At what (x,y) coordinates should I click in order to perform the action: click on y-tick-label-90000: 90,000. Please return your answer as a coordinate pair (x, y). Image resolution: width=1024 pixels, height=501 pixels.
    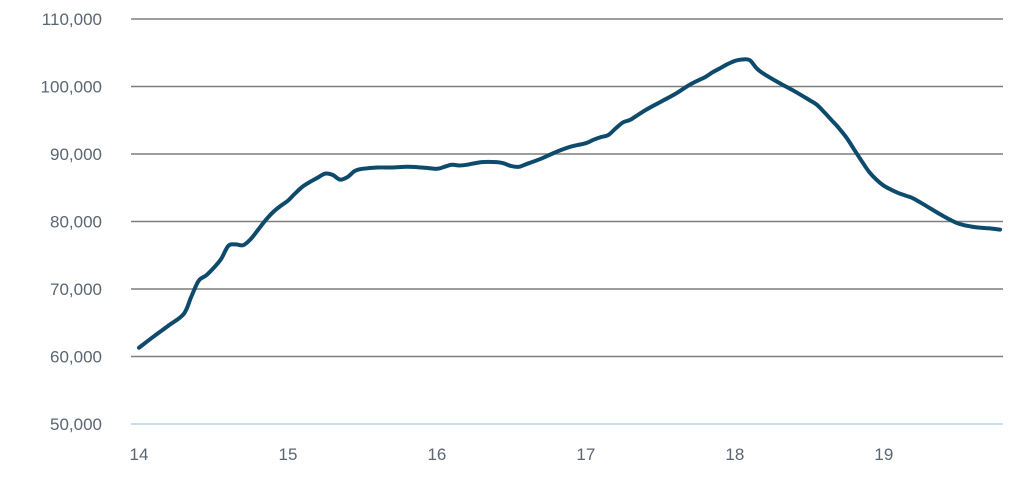
    Looking at the image, I should click on (76, 154).